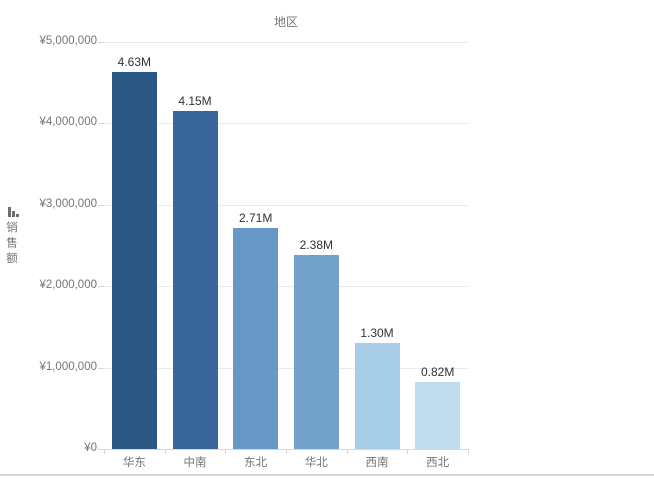 The height and width of the screenshot is (482, 654). What do you see at coordinates (327, 475) in the screenshot?
I see `bottom-divider` at bounding box center [327, 475].